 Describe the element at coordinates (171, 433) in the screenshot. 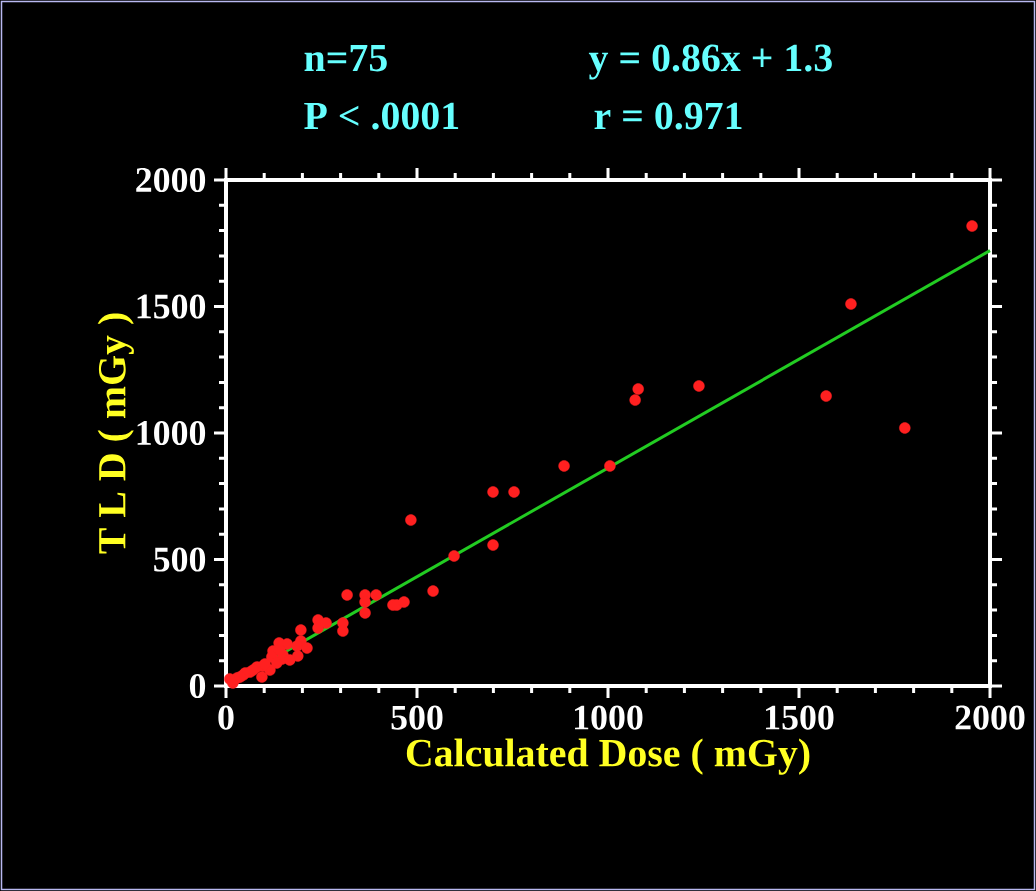

I see `y-tick-label: 1000` at that location.